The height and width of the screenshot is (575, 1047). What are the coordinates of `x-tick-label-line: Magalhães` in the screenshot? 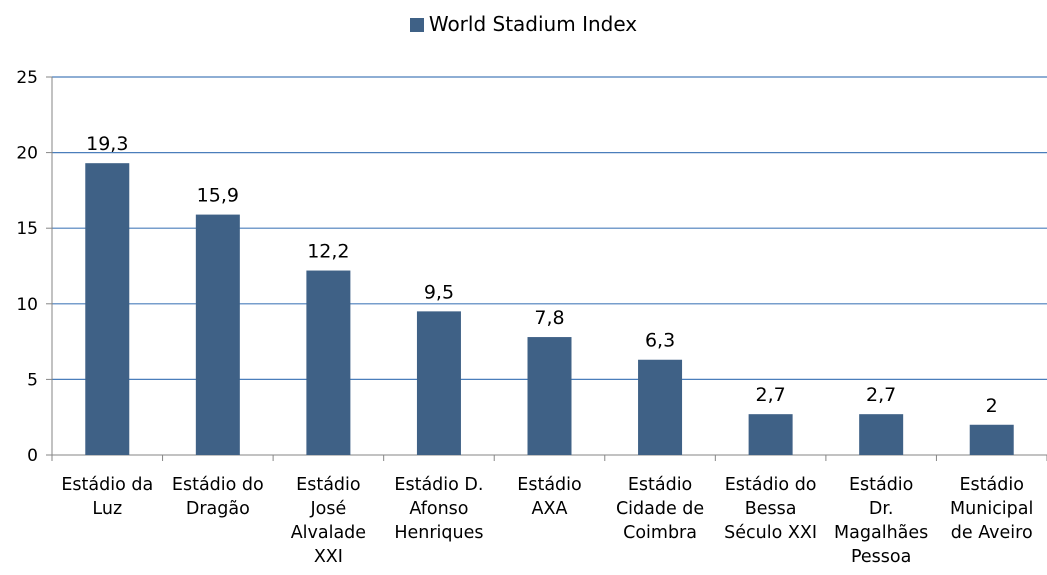 It's located at (881, 533).